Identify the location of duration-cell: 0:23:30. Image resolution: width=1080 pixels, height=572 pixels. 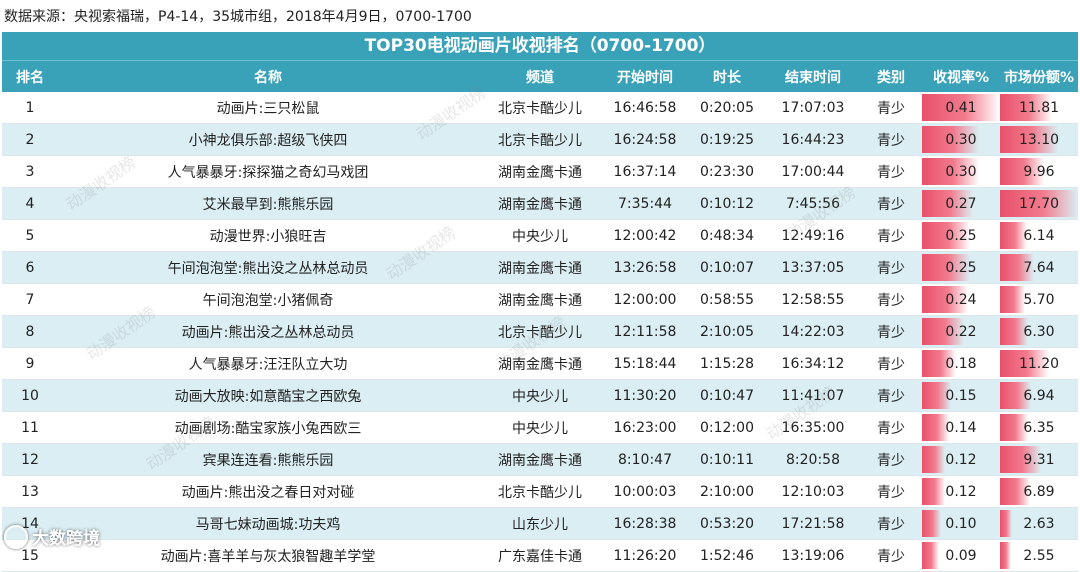
(727, 171).